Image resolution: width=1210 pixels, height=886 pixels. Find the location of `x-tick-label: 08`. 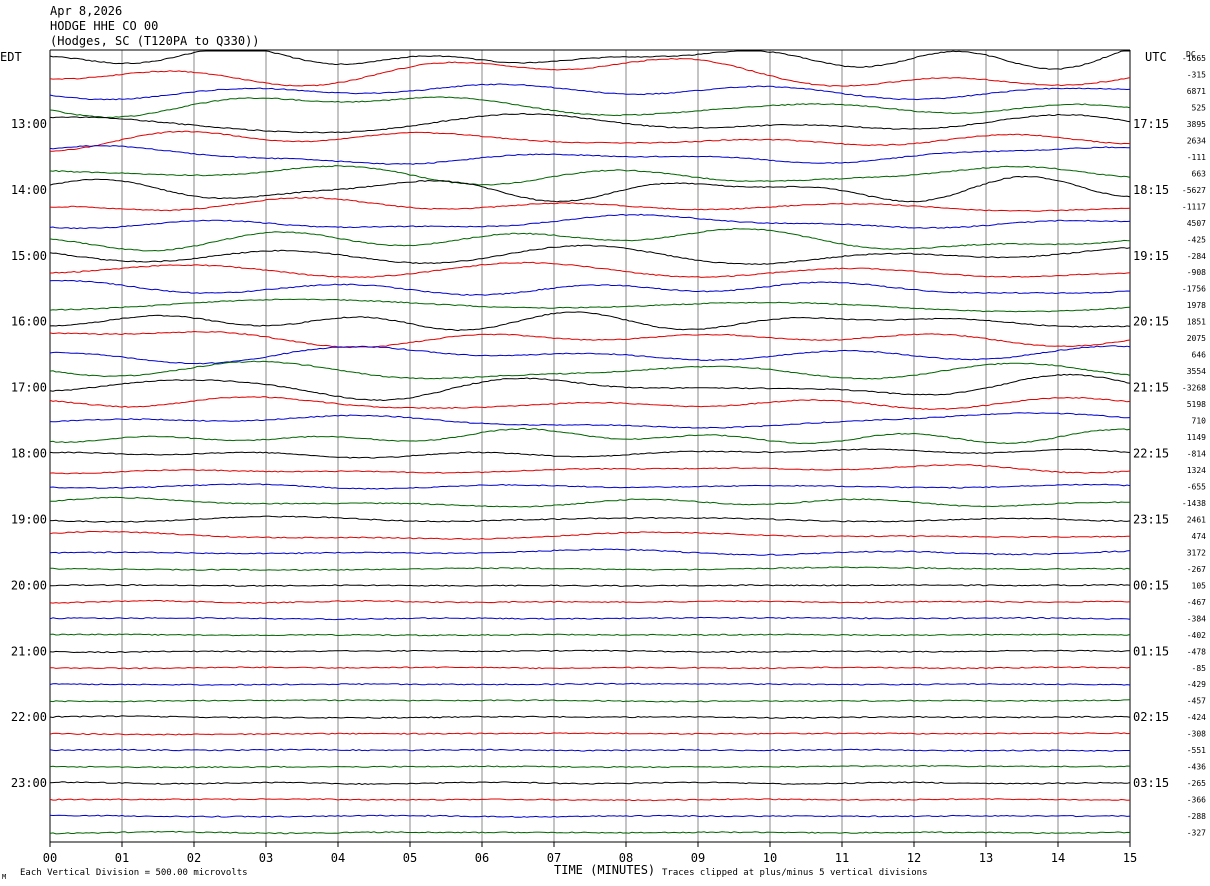

x-tick-label: 08 is located at coordinates (626, 858).